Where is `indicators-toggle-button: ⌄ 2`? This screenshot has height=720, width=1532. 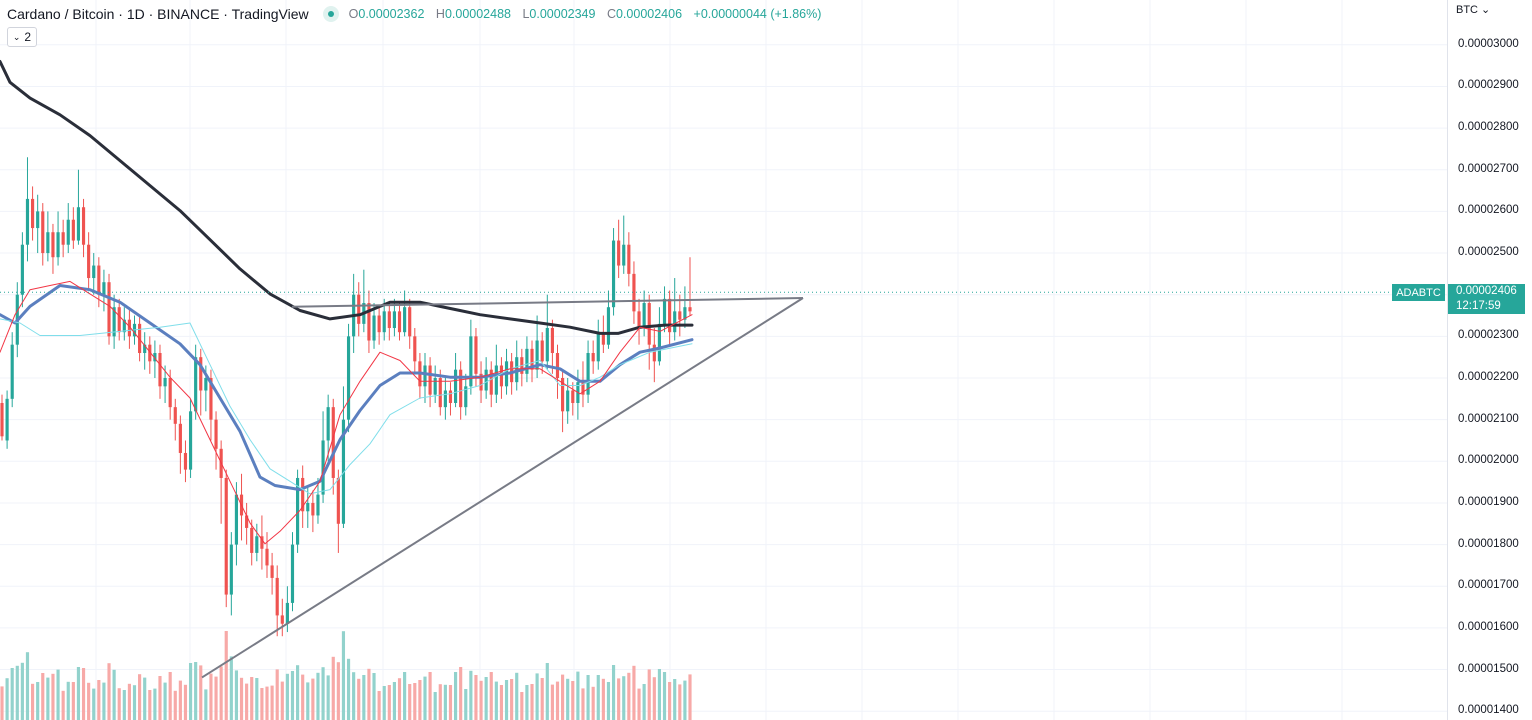 indicators-toggle-button: ⌄ 2 is located at coordinates (22, 37).